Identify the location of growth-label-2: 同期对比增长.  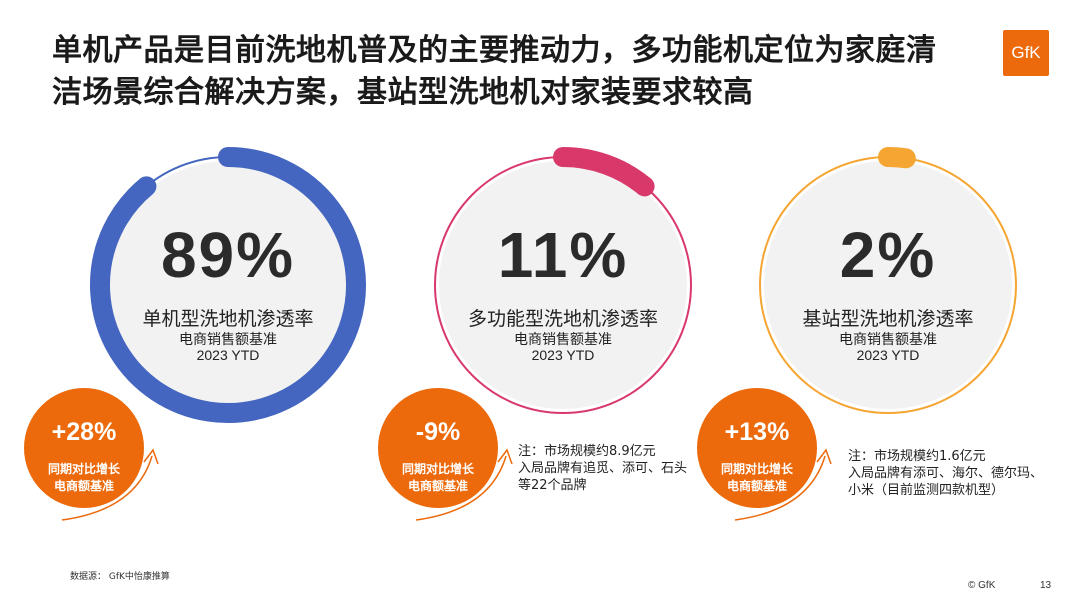
(437, 469).